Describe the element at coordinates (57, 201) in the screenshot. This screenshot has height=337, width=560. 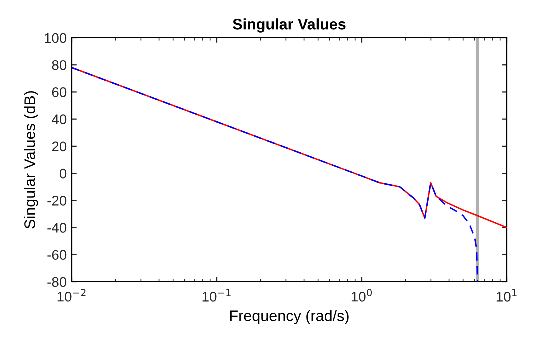
I see `y-tick-label: -20` at that location.